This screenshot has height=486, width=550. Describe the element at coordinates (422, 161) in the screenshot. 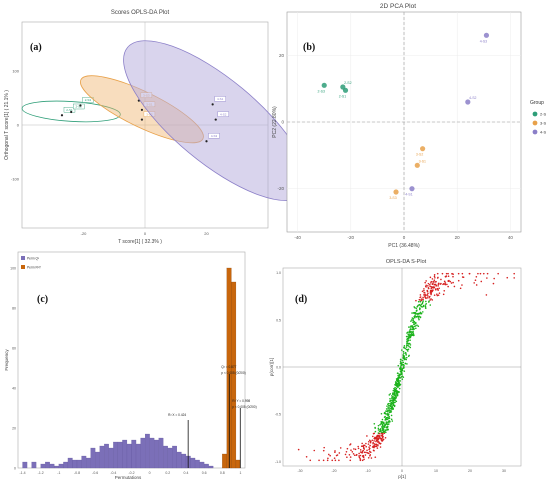

I see `panel-b-point-label: 3-S1` at that location.